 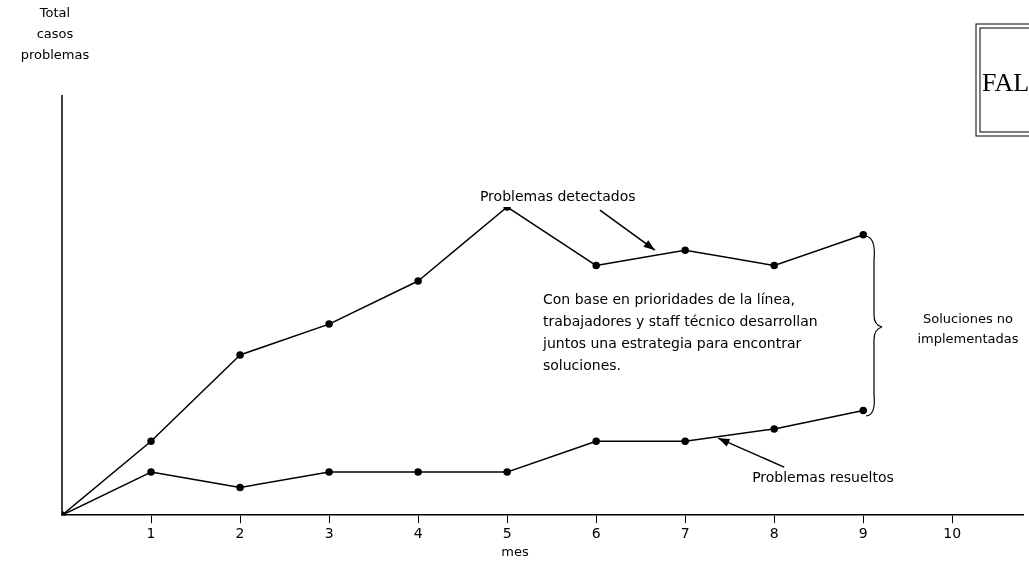 What do you see at coordinates (329, 533) in the screenshot?
I see `x-tick-label: 3` at bounding box center [329, 533].